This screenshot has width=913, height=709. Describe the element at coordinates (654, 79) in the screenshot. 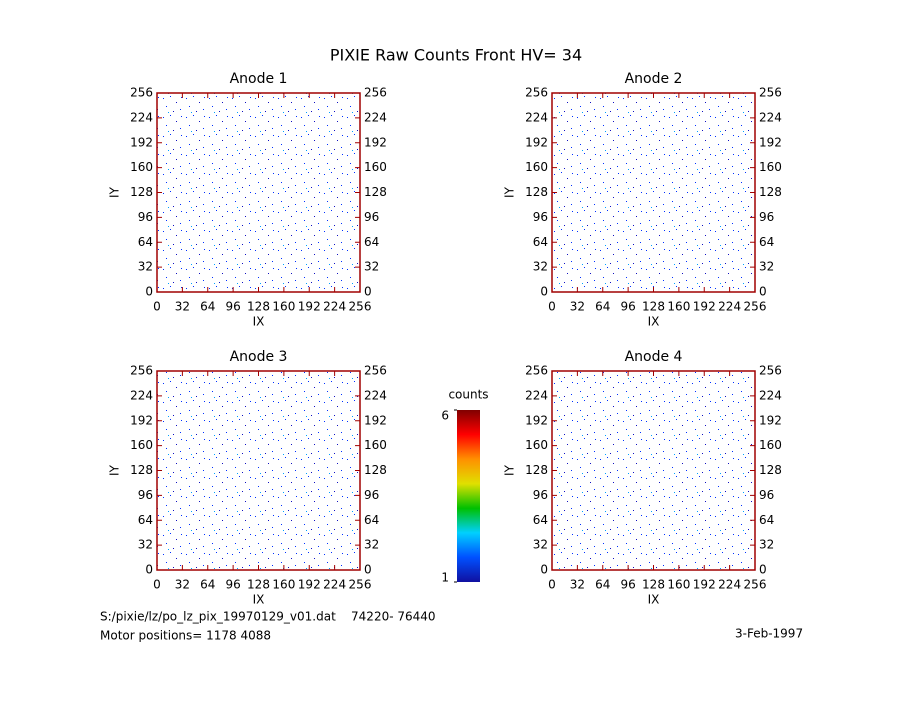

I see `panel-title: Anode 2` at that location.